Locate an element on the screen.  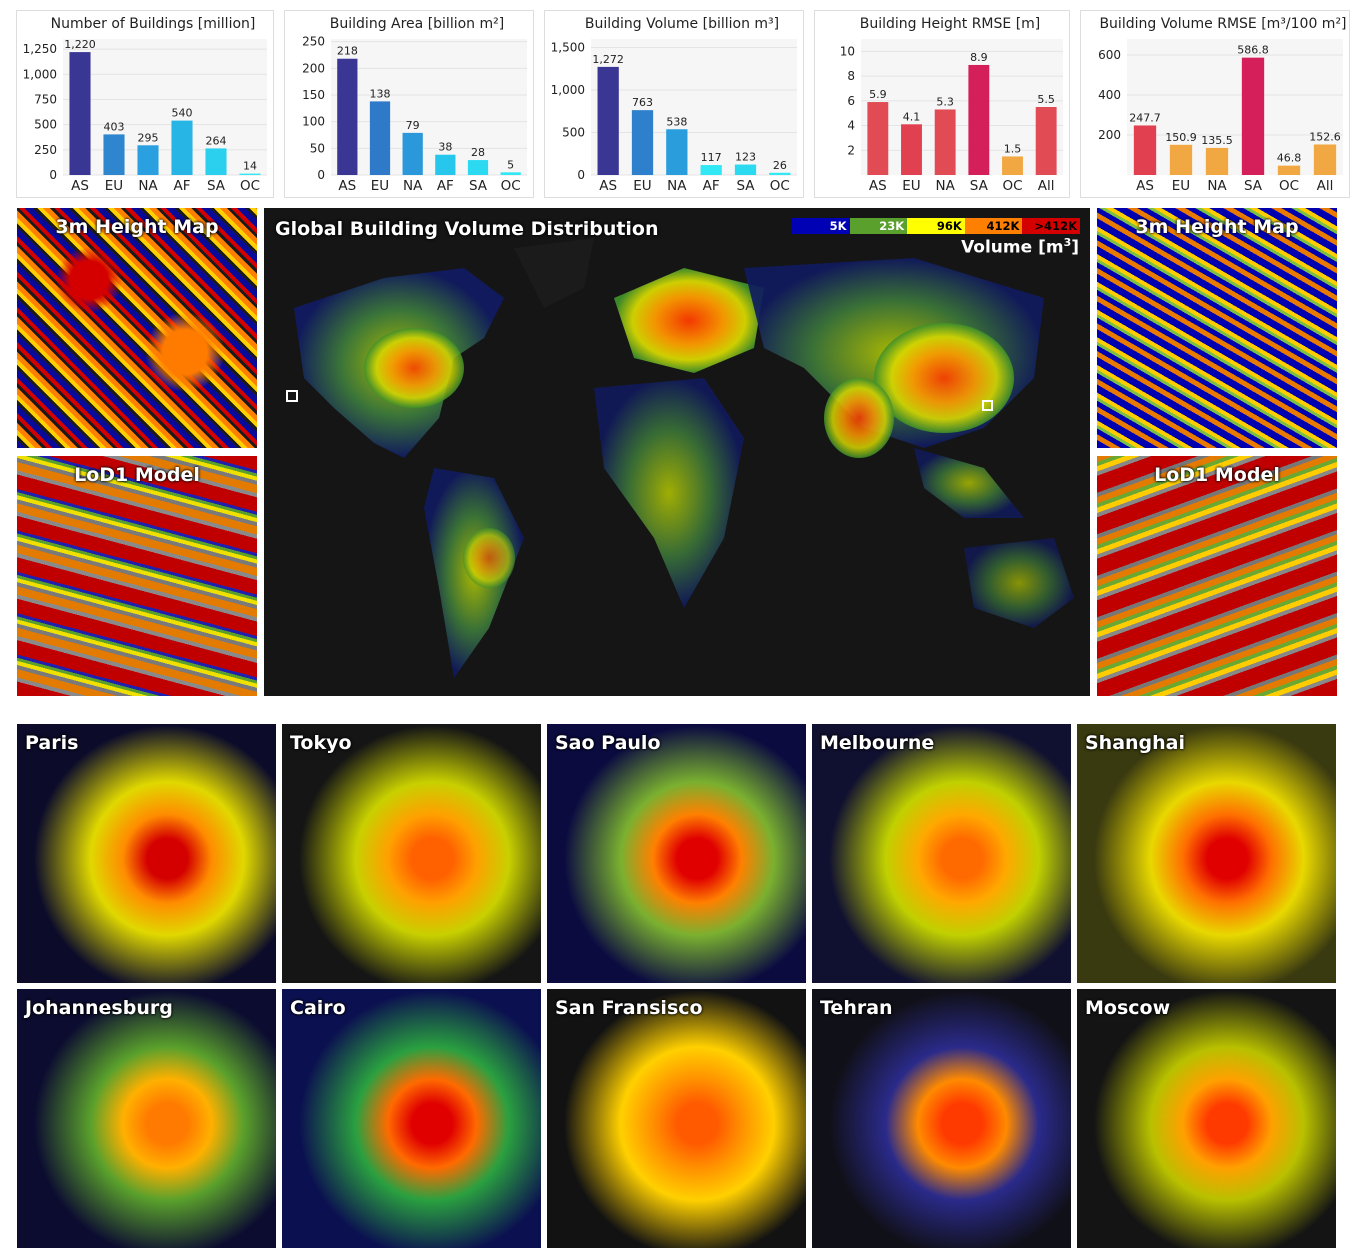
data-label: 763 is located at coordinates (642, 102).